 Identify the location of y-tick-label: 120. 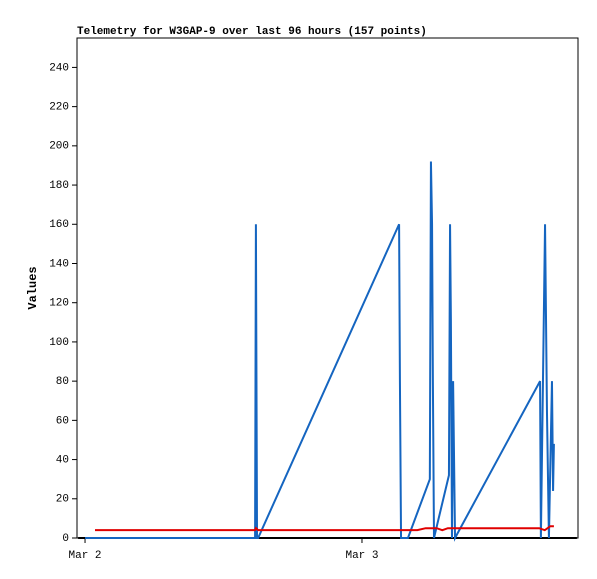
(59, 304).